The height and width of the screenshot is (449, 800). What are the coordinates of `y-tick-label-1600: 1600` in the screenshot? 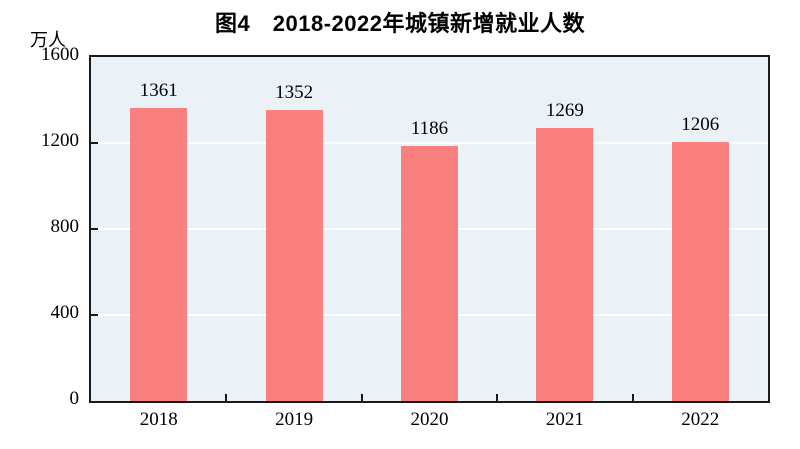 It's located at (60, 54).